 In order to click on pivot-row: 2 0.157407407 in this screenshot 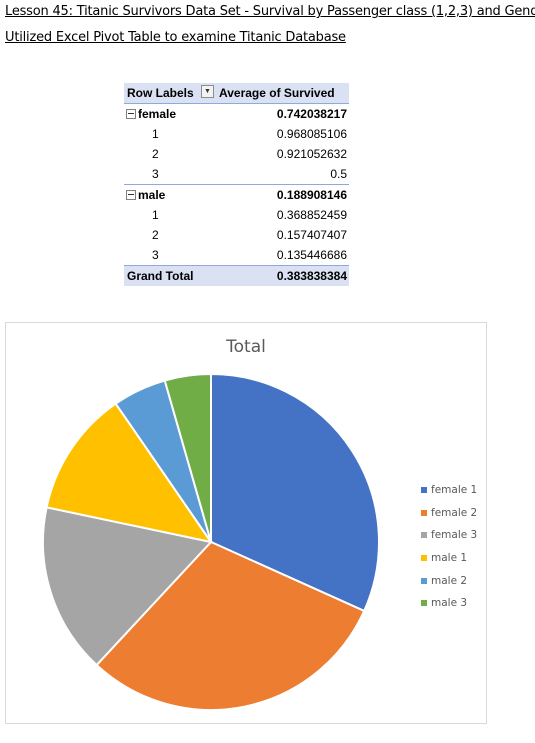, I will do `click(236, 235)`.